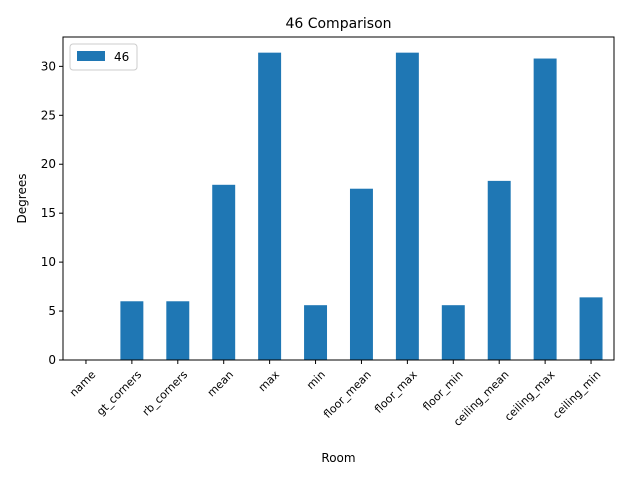 The image size is (640, 484). Describe the element at coordinates (591, 328) in the screenshot. I see `bar-ceiling-min` at that location.